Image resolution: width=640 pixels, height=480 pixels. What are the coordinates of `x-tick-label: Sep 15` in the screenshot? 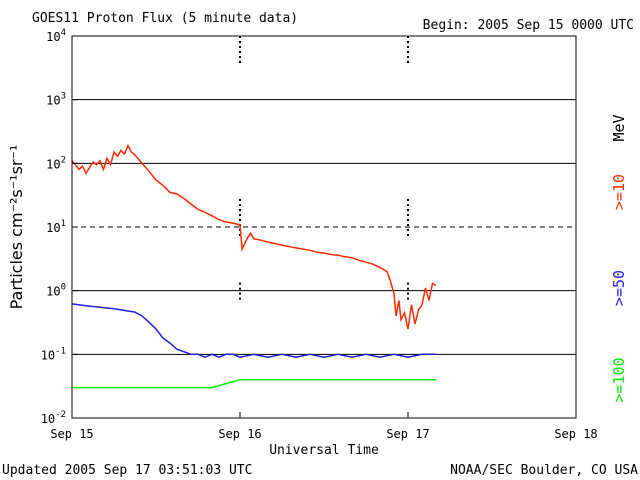 It's located at (71, 434).